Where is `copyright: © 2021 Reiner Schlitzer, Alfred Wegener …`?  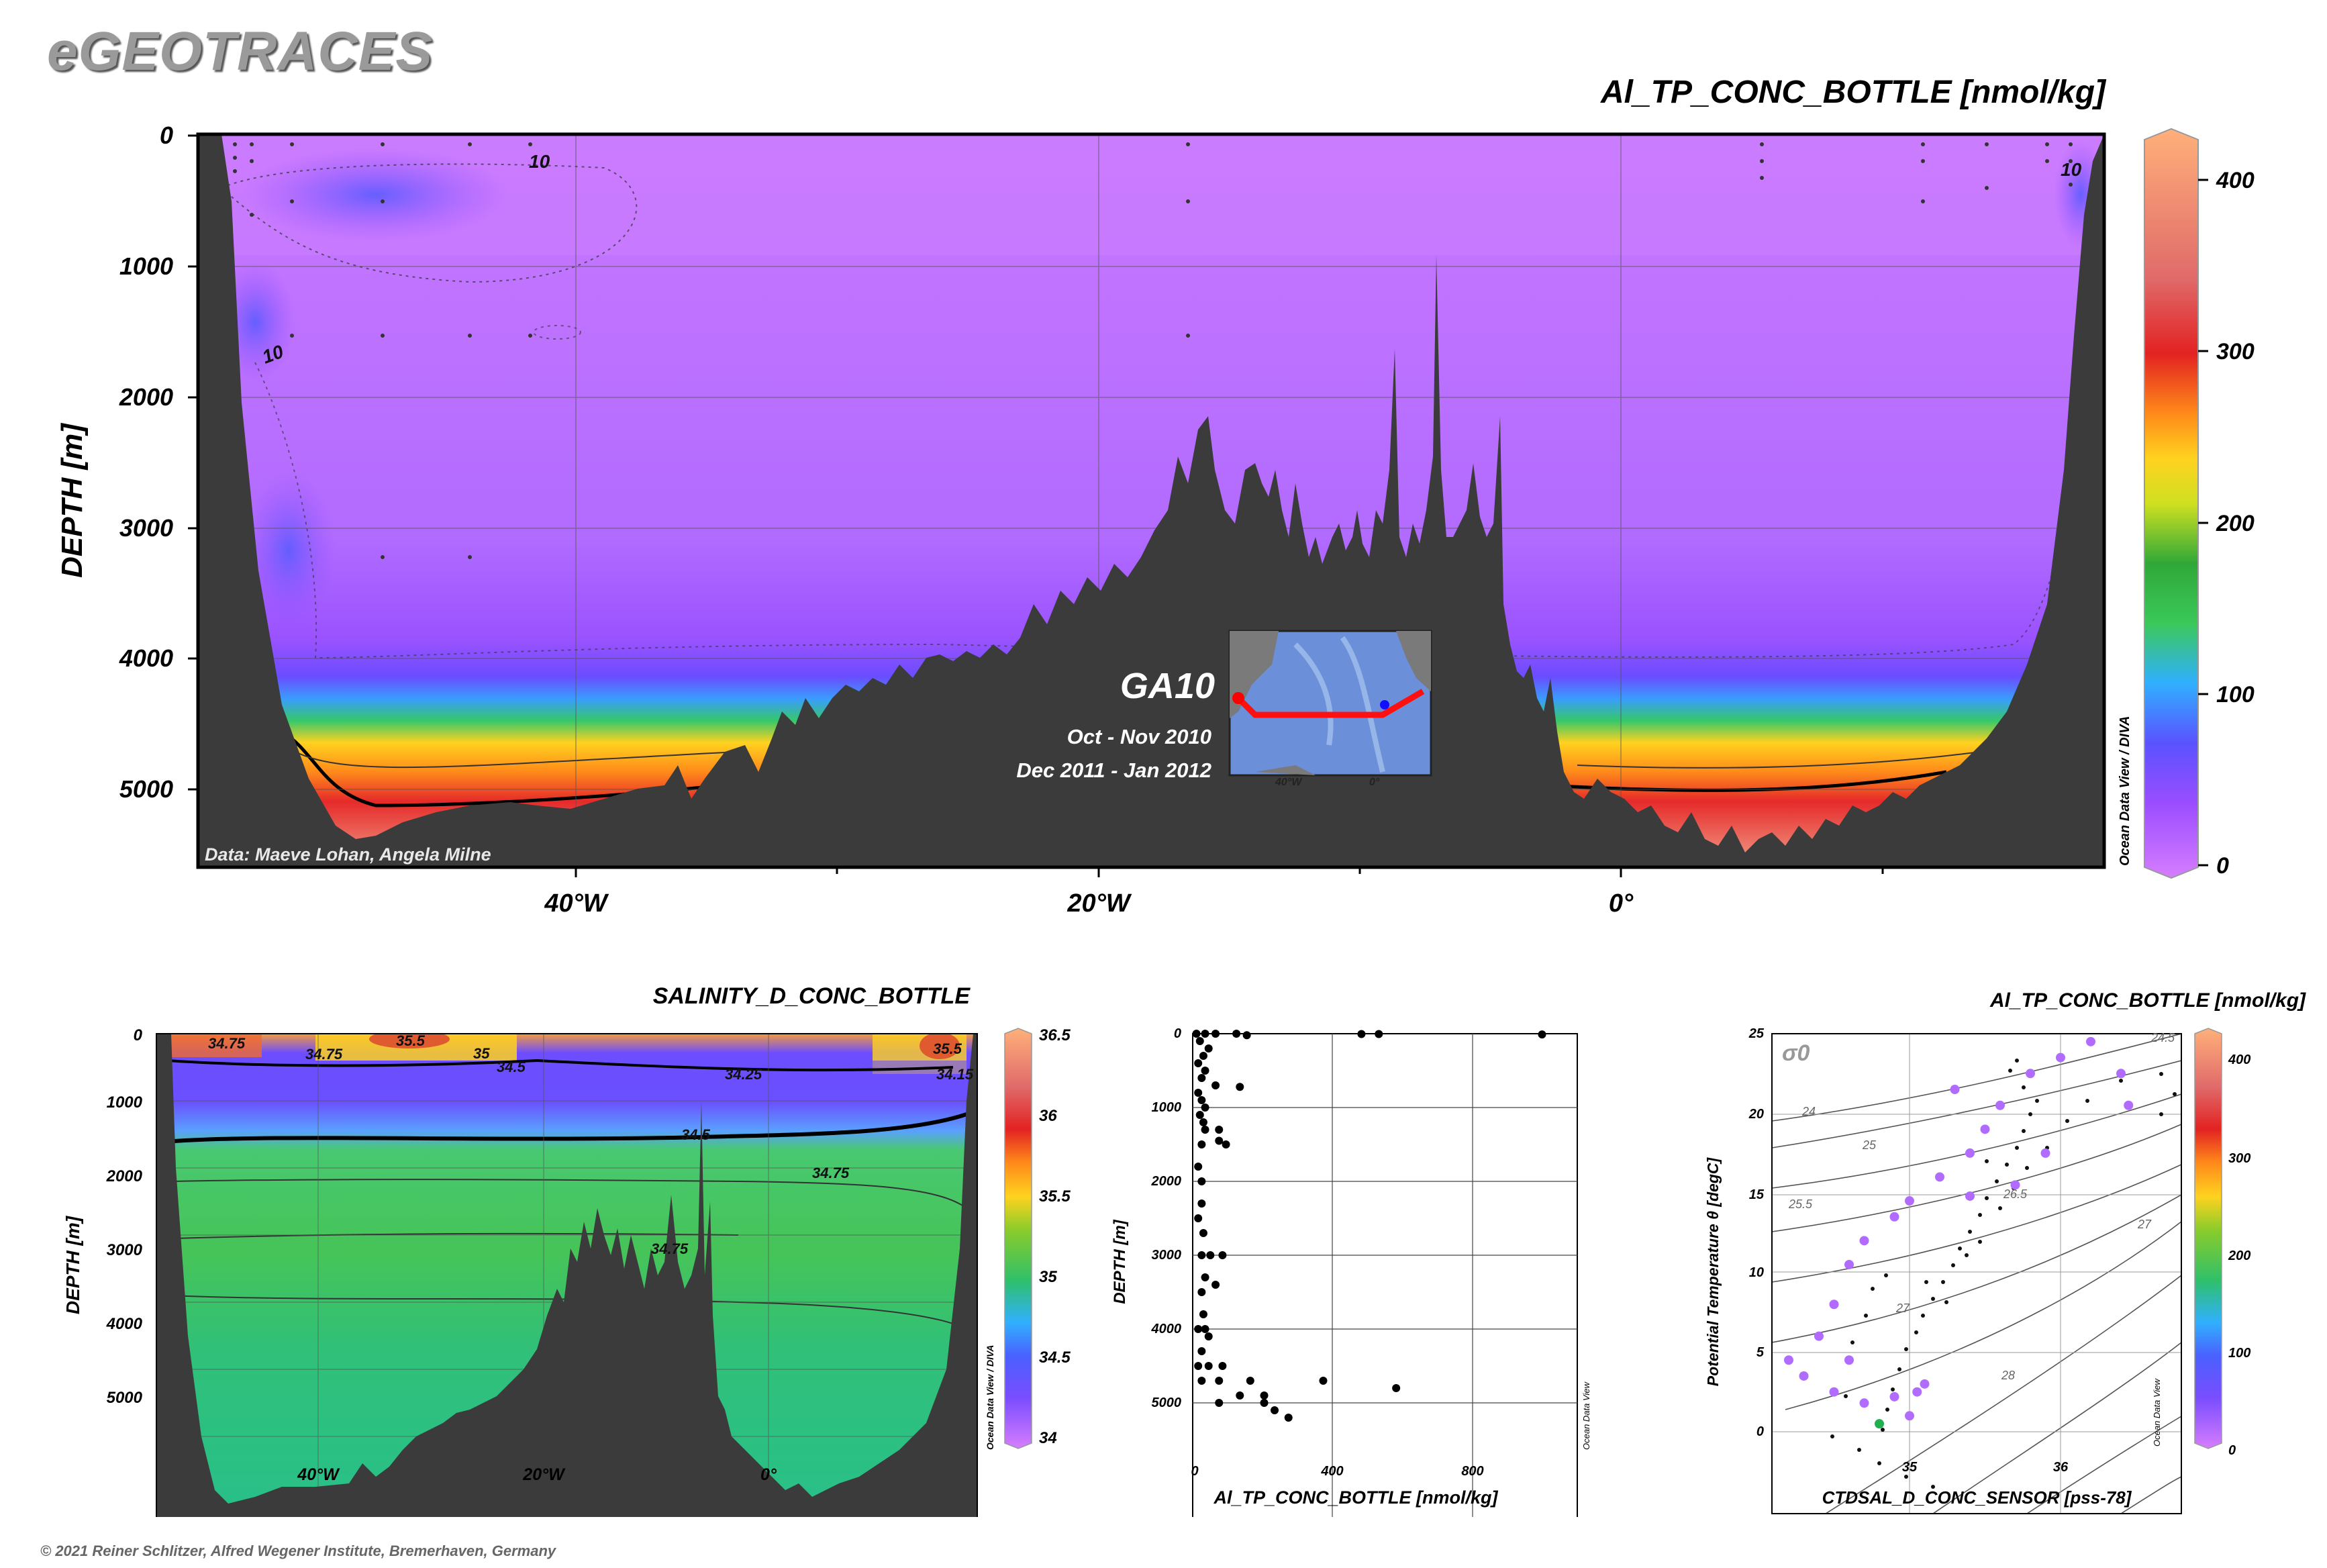
copyright: © 2021 Reiner Schlitzer, Alfred Wegener … is located at coordinates (298, 1551).